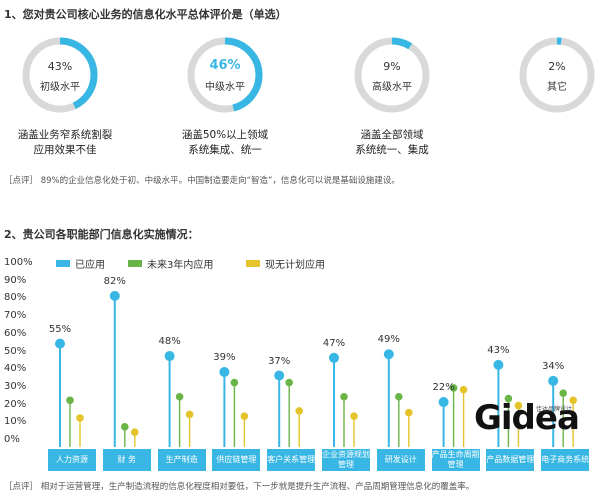 The image size is (599, 496). Describe the element at coordinates (400, 460) in the screenshot. I see `category-label: 研发设计` at that location.